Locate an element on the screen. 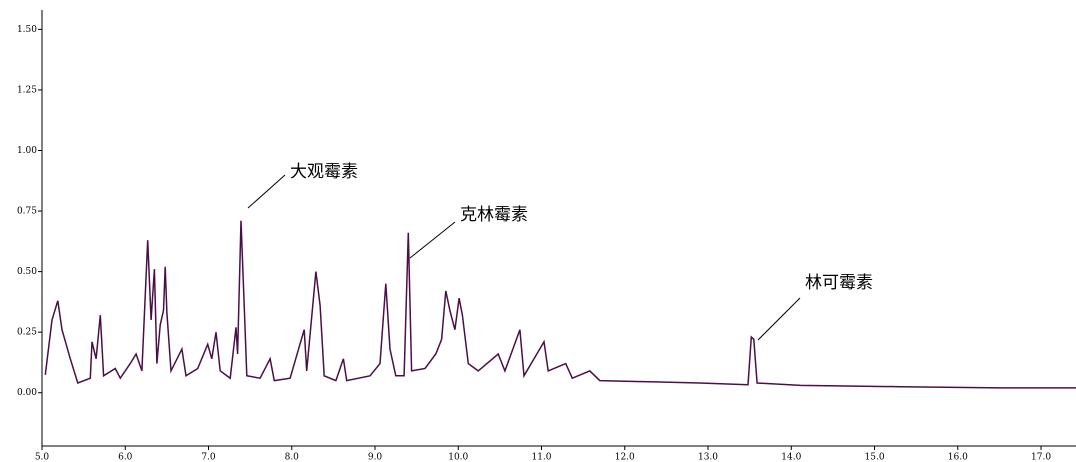 This screenshot has width=1076, height=462. x-tick-label: 13.0 is located at coordinates (708, 457).